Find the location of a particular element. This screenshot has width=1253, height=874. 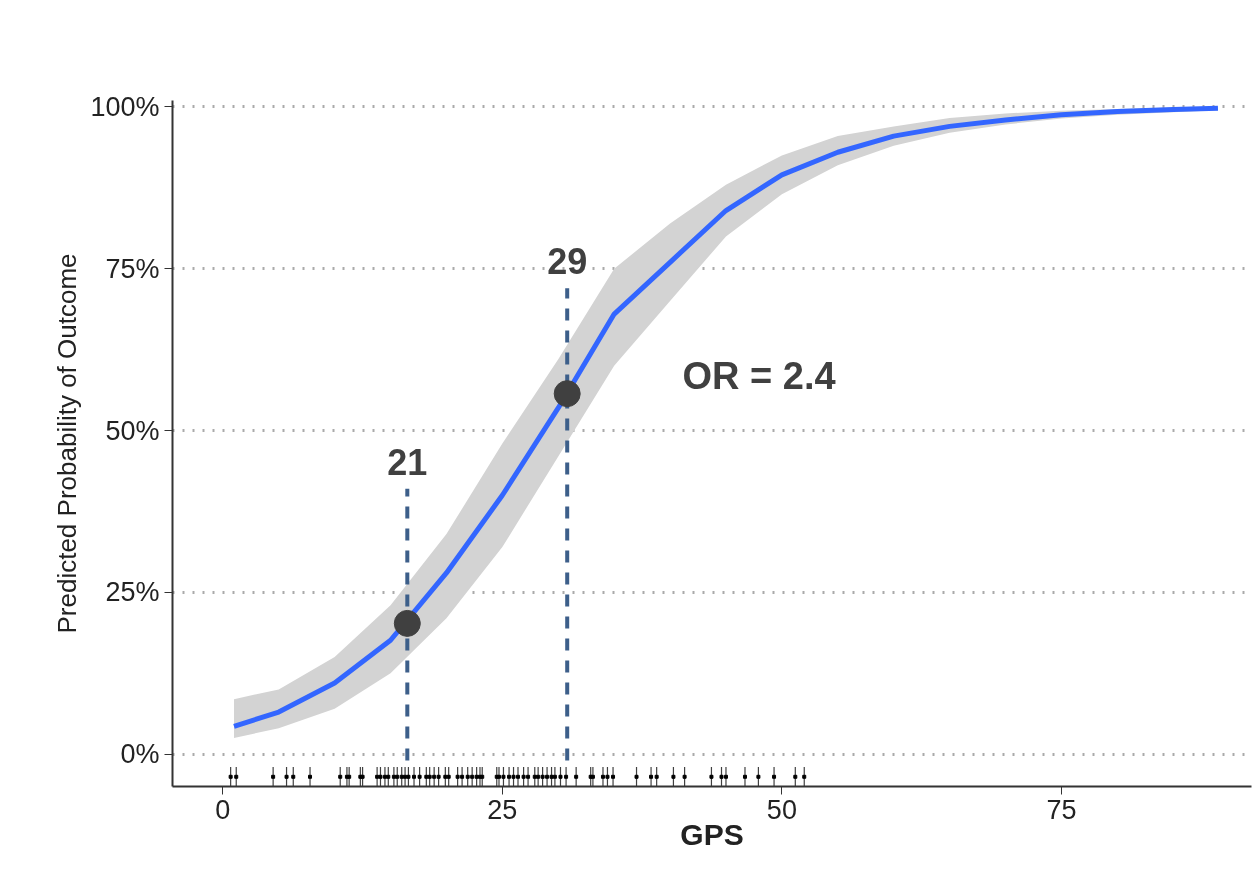

x-tick-label: 25 is located at coordinates (502, 809).